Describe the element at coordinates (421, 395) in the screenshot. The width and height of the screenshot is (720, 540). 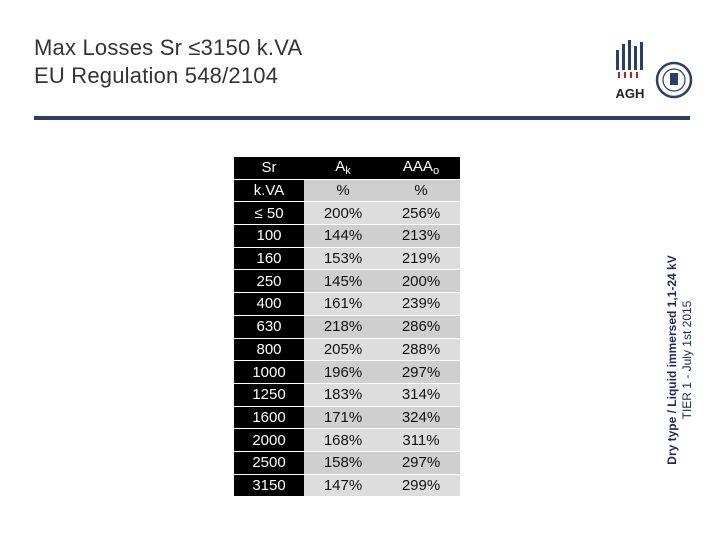
I see `cell-aaao: 314%` at that location.